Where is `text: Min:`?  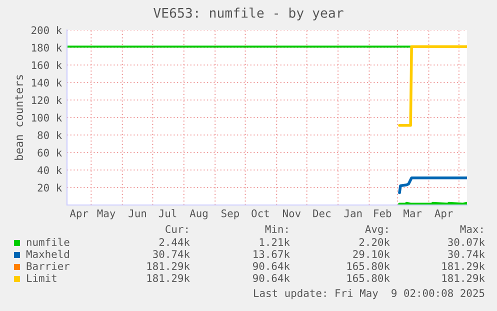
text: Min: is located at coordinates (276, 228).